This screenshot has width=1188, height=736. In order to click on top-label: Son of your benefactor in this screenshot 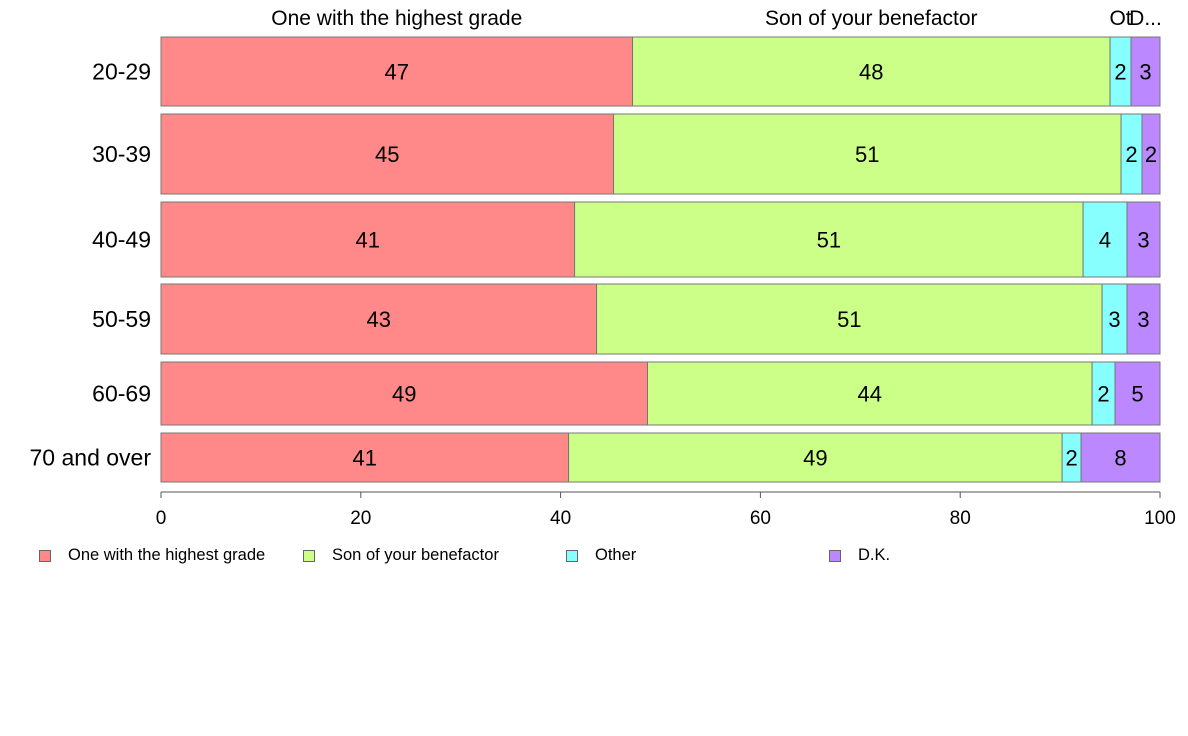, I will do `click(871, 18)`.